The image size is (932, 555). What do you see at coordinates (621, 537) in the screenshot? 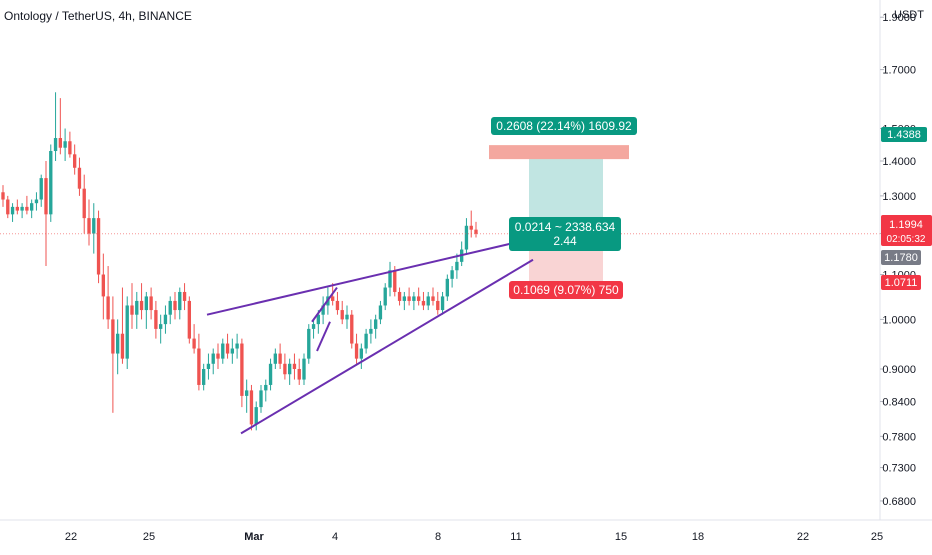
I see `time-tick-label: 15` at bounding box center [621, 537].